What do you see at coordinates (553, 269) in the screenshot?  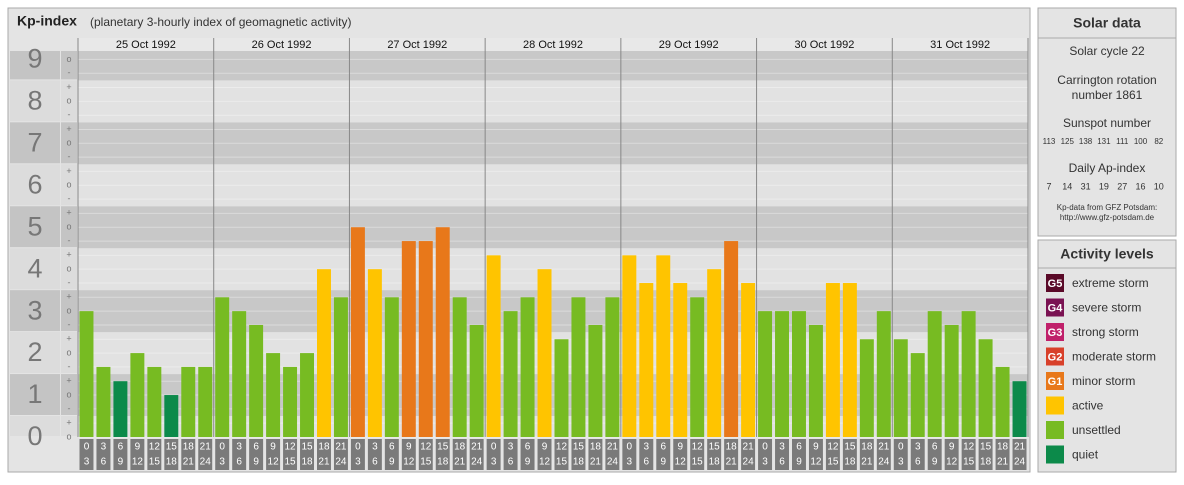 I see `band` at bounding box center [553, 269].